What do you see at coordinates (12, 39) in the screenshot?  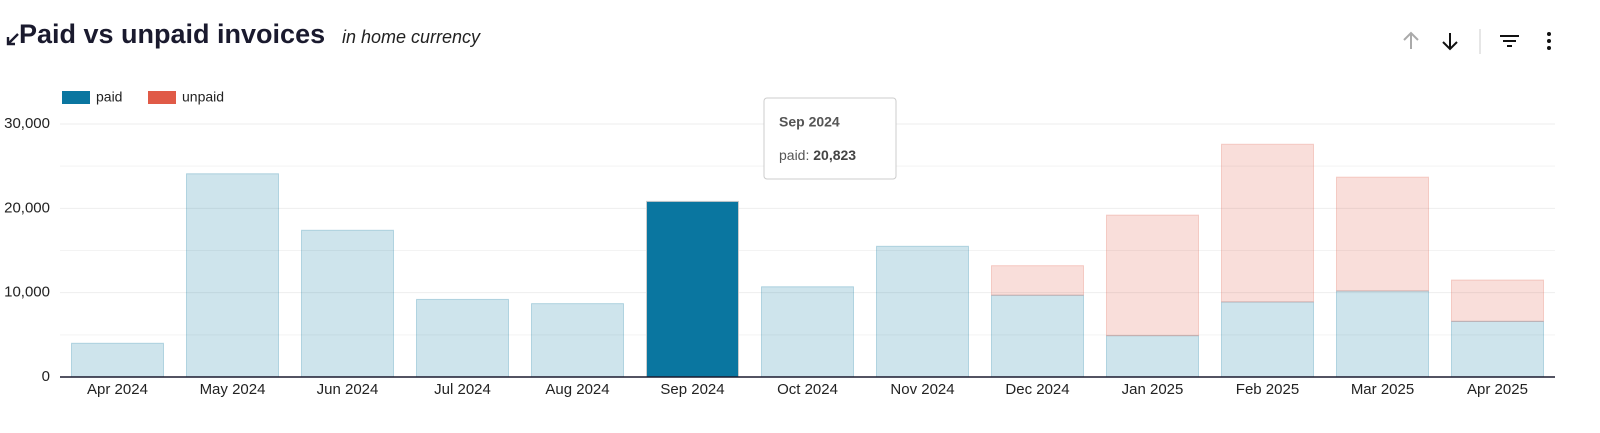 I see `expand-icon` at bounding box center [12, 39].